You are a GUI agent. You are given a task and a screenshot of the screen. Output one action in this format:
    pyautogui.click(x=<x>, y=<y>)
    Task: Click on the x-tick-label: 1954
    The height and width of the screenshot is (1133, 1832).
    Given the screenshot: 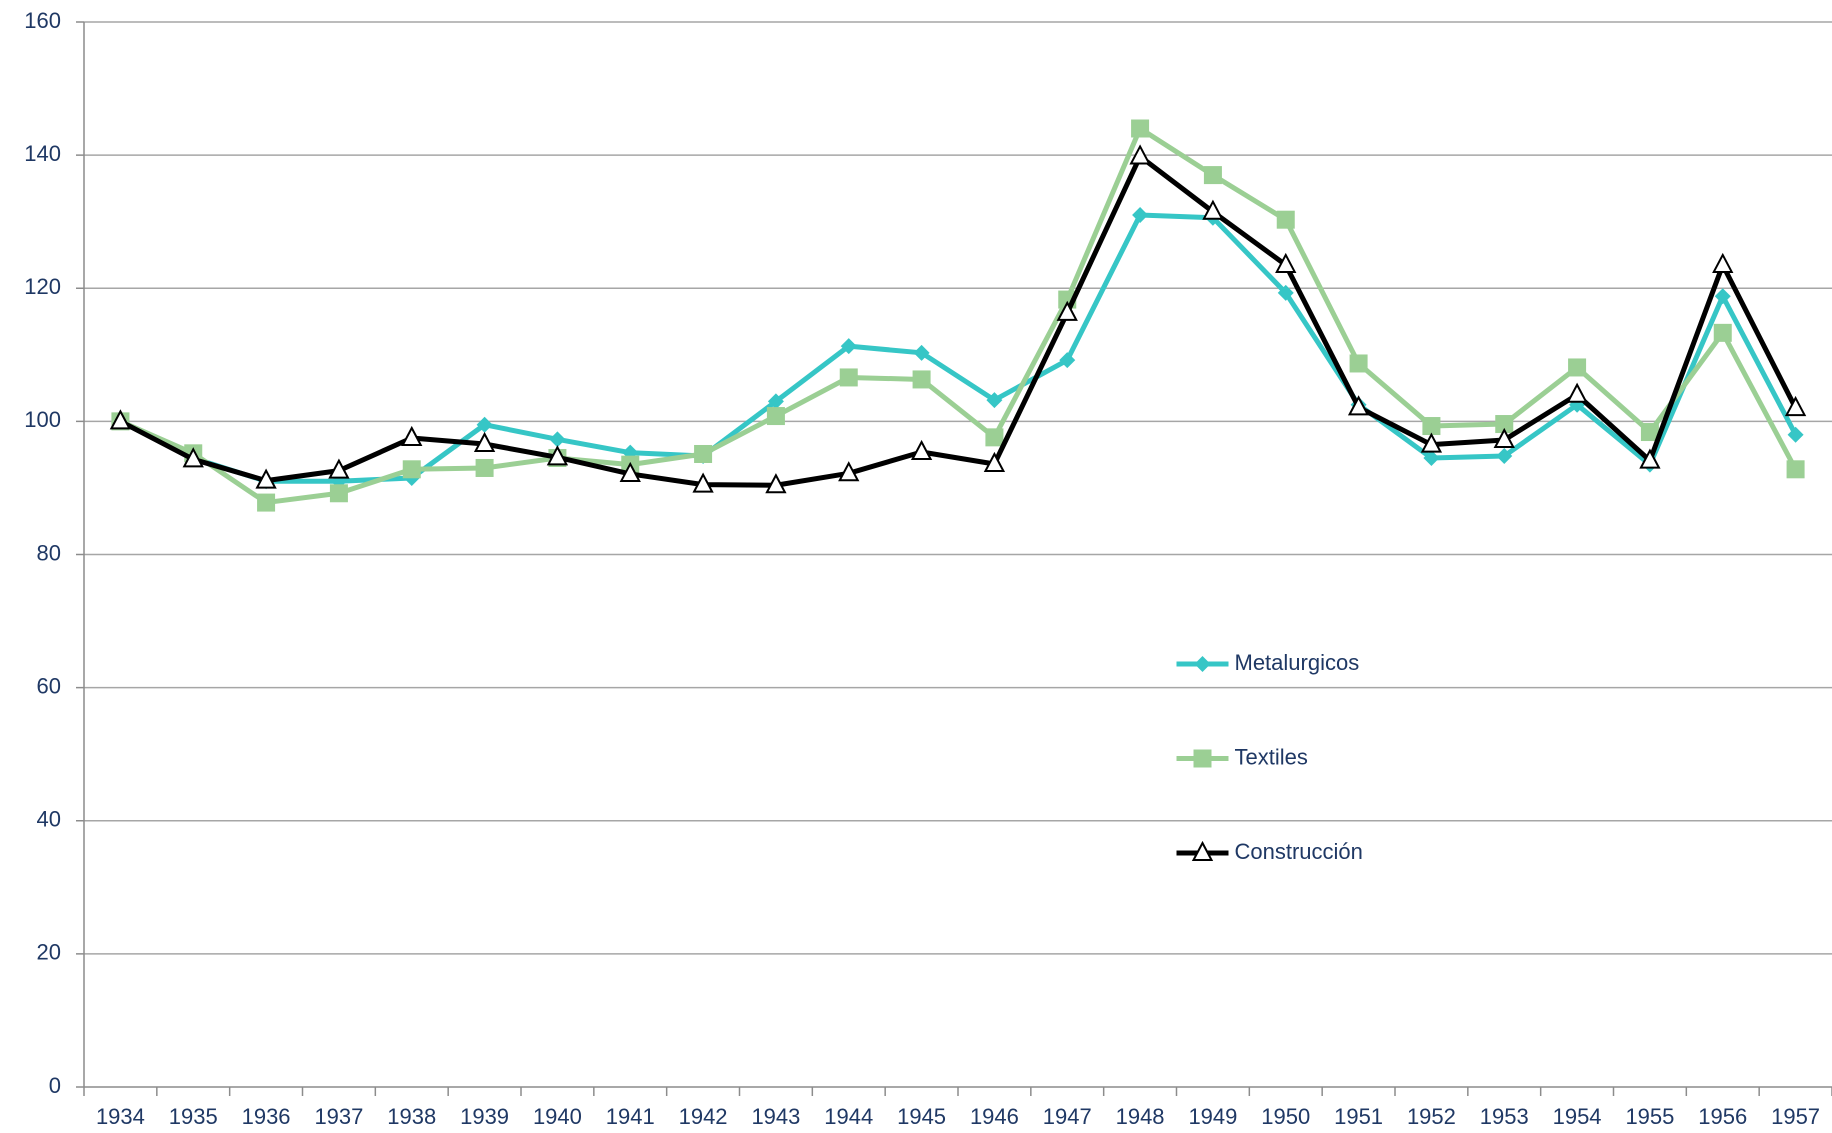 What is the action you would take?
    pyautogui.click(x=1577, y=1116)
    